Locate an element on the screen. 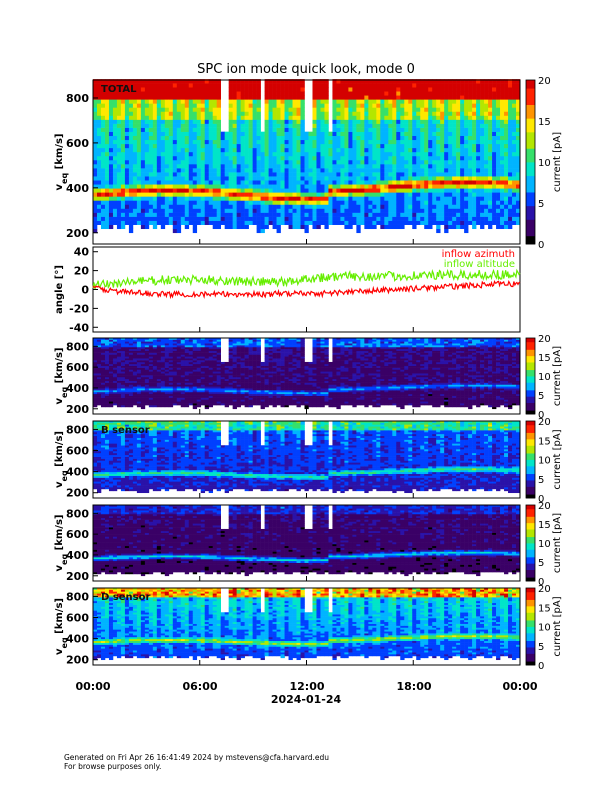 Image resolution: width=612 pixels, height=792 pixels. colorbar: 0 5 10 15 20 current [pA] is located at coordinates (544, 163).